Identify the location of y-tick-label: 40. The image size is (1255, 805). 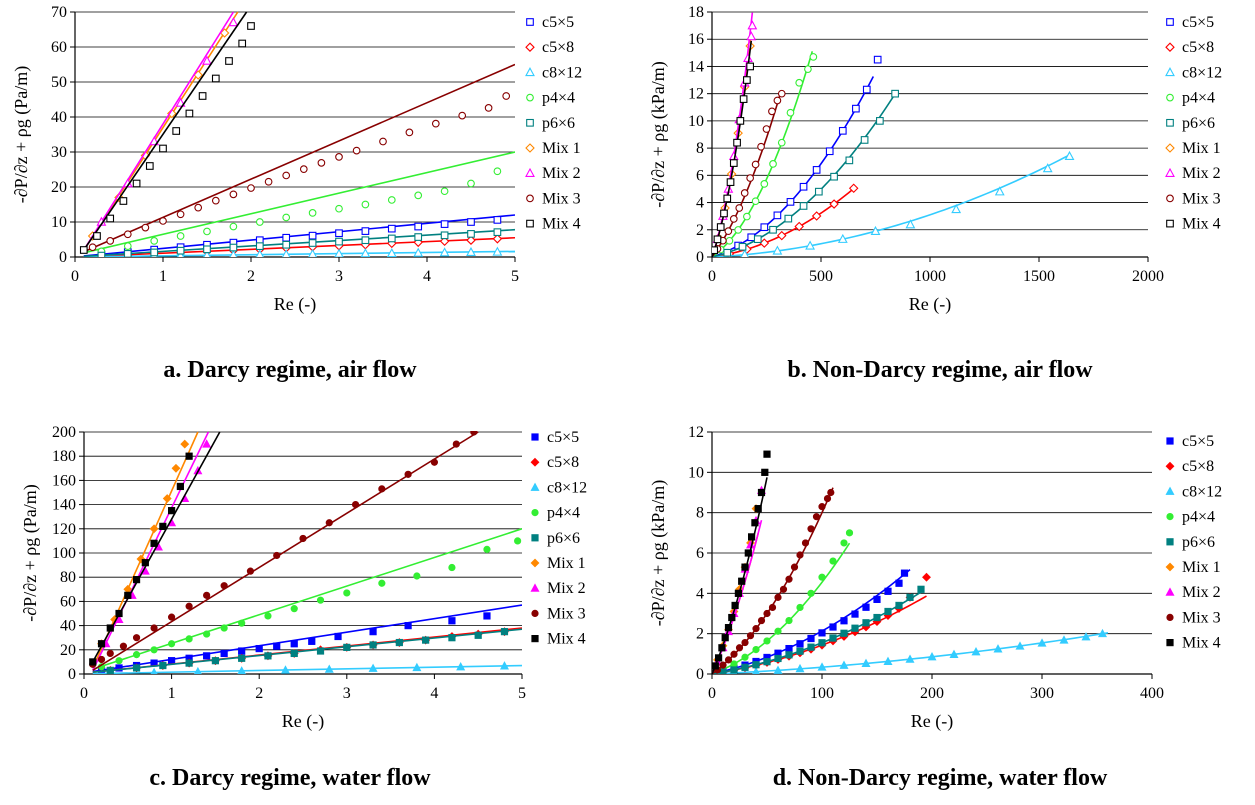
(59, 117).